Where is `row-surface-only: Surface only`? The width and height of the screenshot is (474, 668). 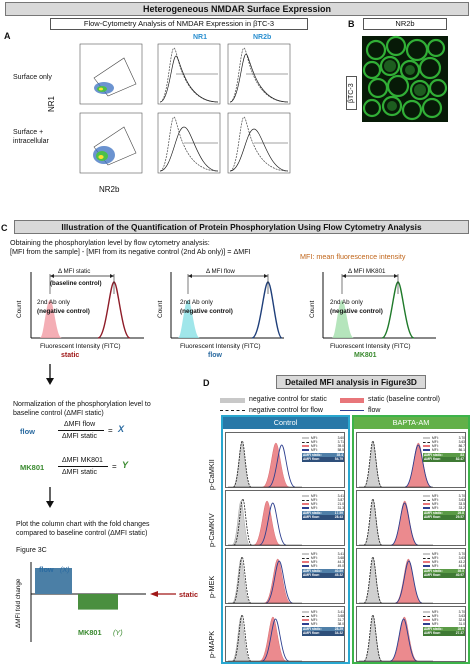 row-surface-only: Surface only is located at coordinates (32, 77).